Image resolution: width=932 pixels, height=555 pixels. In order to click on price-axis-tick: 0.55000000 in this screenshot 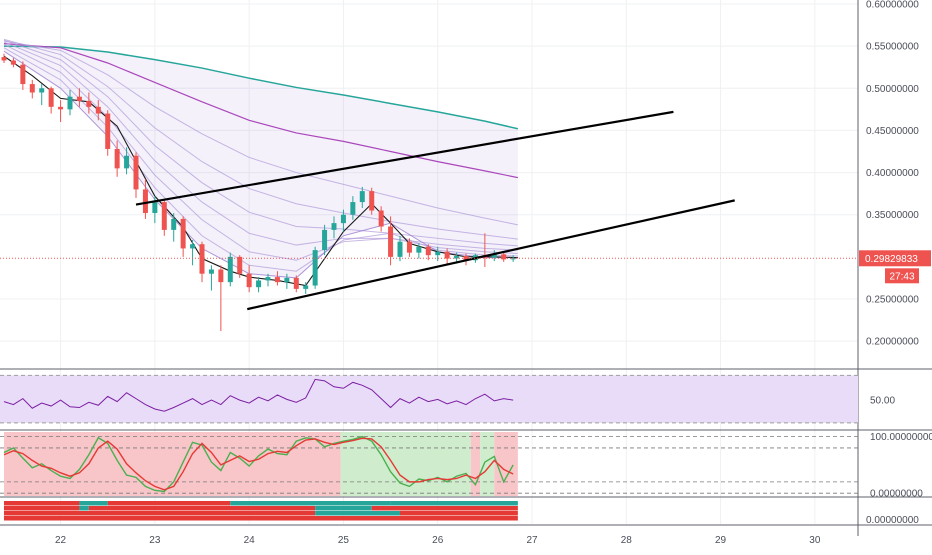, I will do `click(892, 47)`.